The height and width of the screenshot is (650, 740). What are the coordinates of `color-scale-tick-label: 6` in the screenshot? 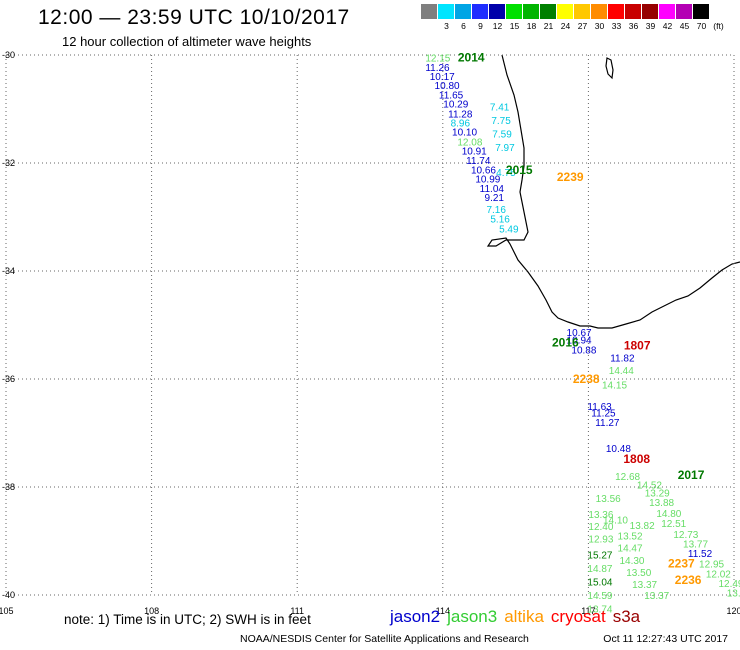 It's located at (463, 26).